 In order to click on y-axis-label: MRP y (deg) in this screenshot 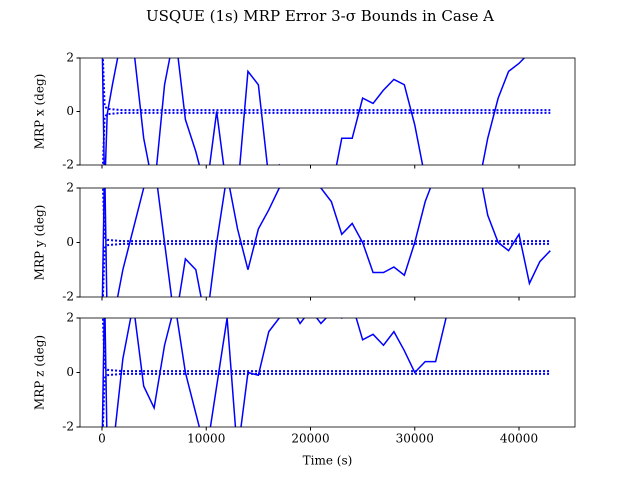, I will do `click(40, 243)`.